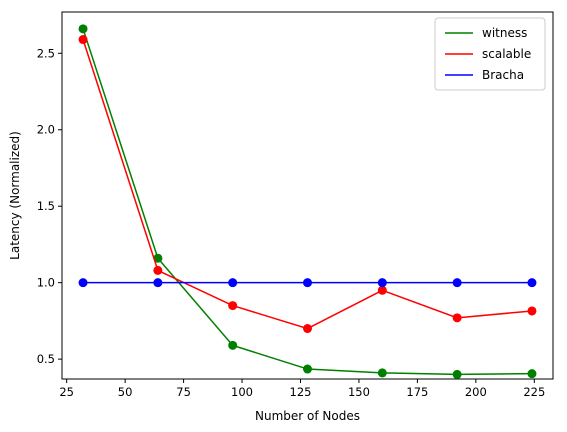 The image size is (567, 432). Describe the element at coordinates (359, 392) in the screenshot. I see `x-tick-label: 150` at that location.